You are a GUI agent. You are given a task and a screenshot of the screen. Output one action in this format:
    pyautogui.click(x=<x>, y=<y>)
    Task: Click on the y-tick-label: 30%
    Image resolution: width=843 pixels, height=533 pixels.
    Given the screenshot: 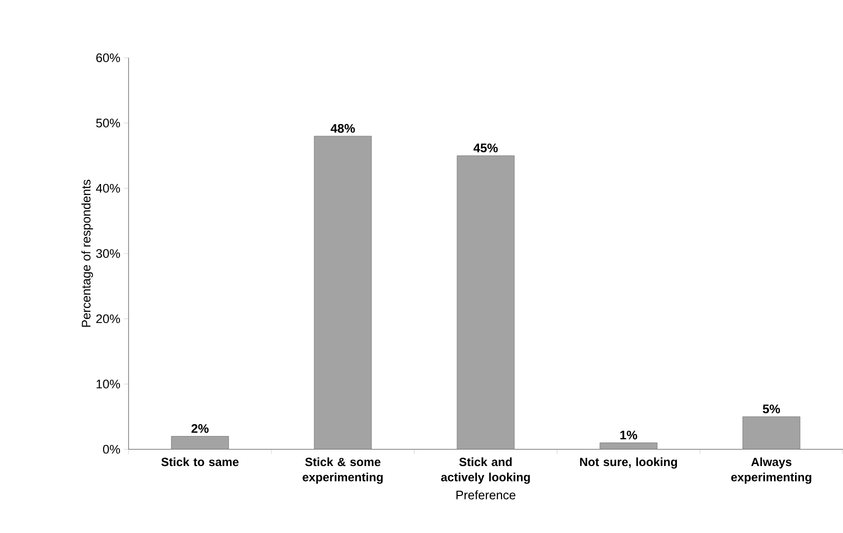 What is the action you would take?
    pyautogui.click(x=108, y=253)
    